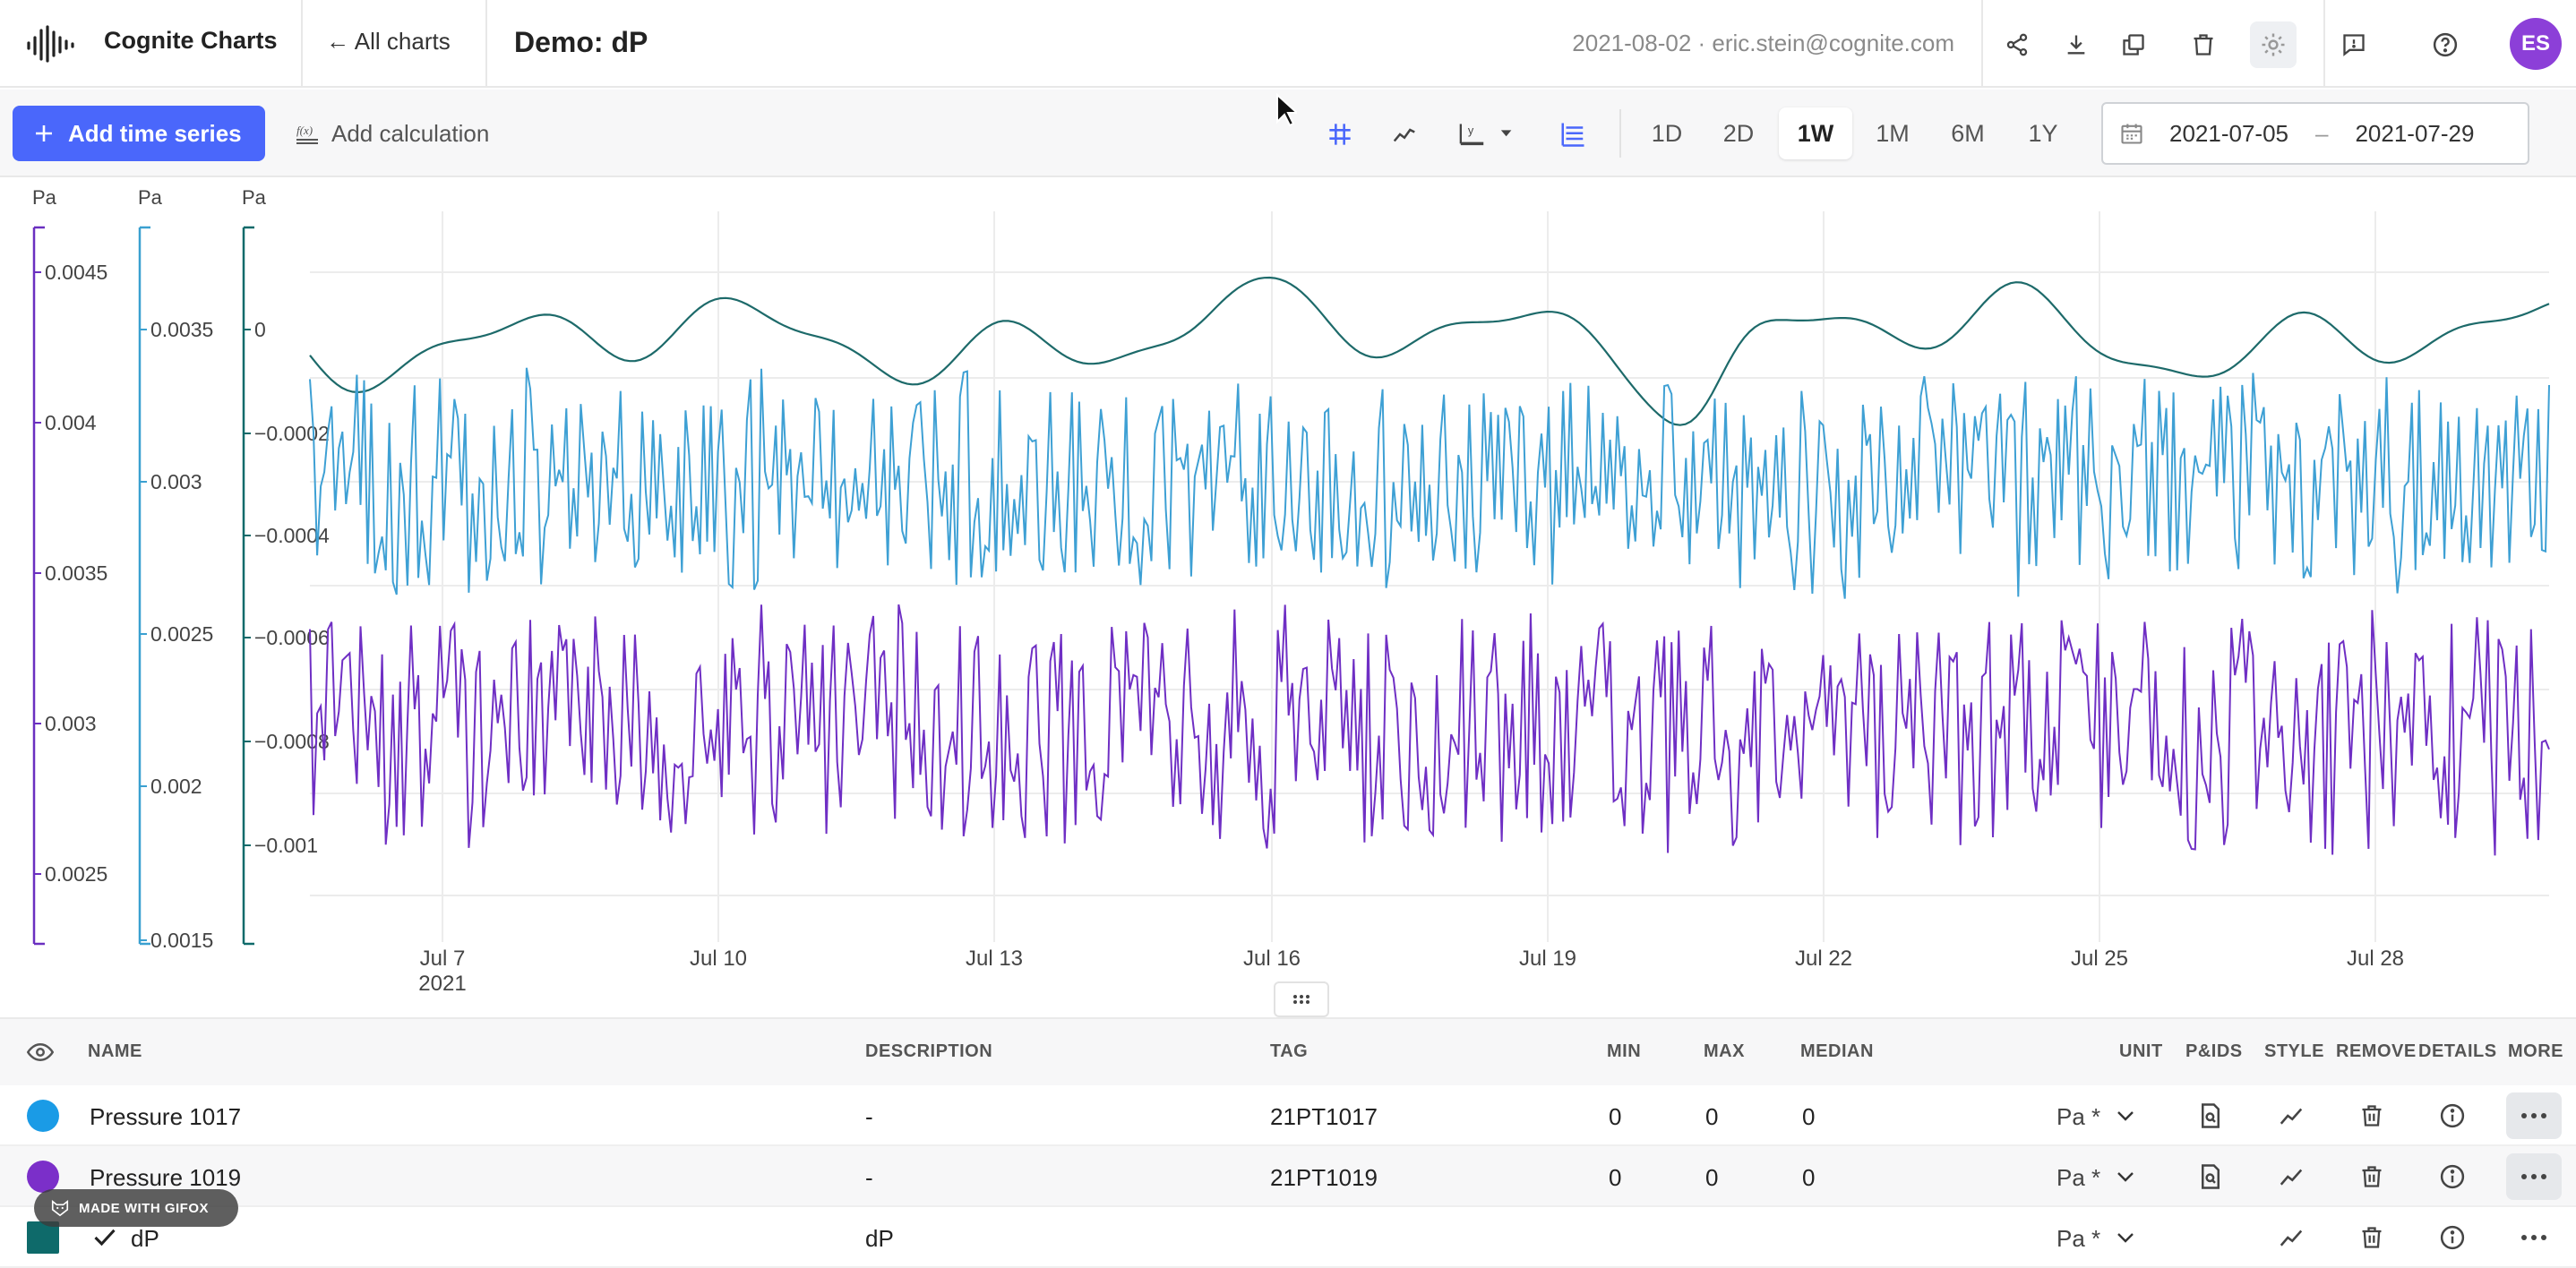 Image resolution: width=2576 pixels, height=1268 pixels. What do you see at coordinates (443, 959) in the screenshot?
I see `x-tick-label: Jul 7` at bounding box center [443, 959].